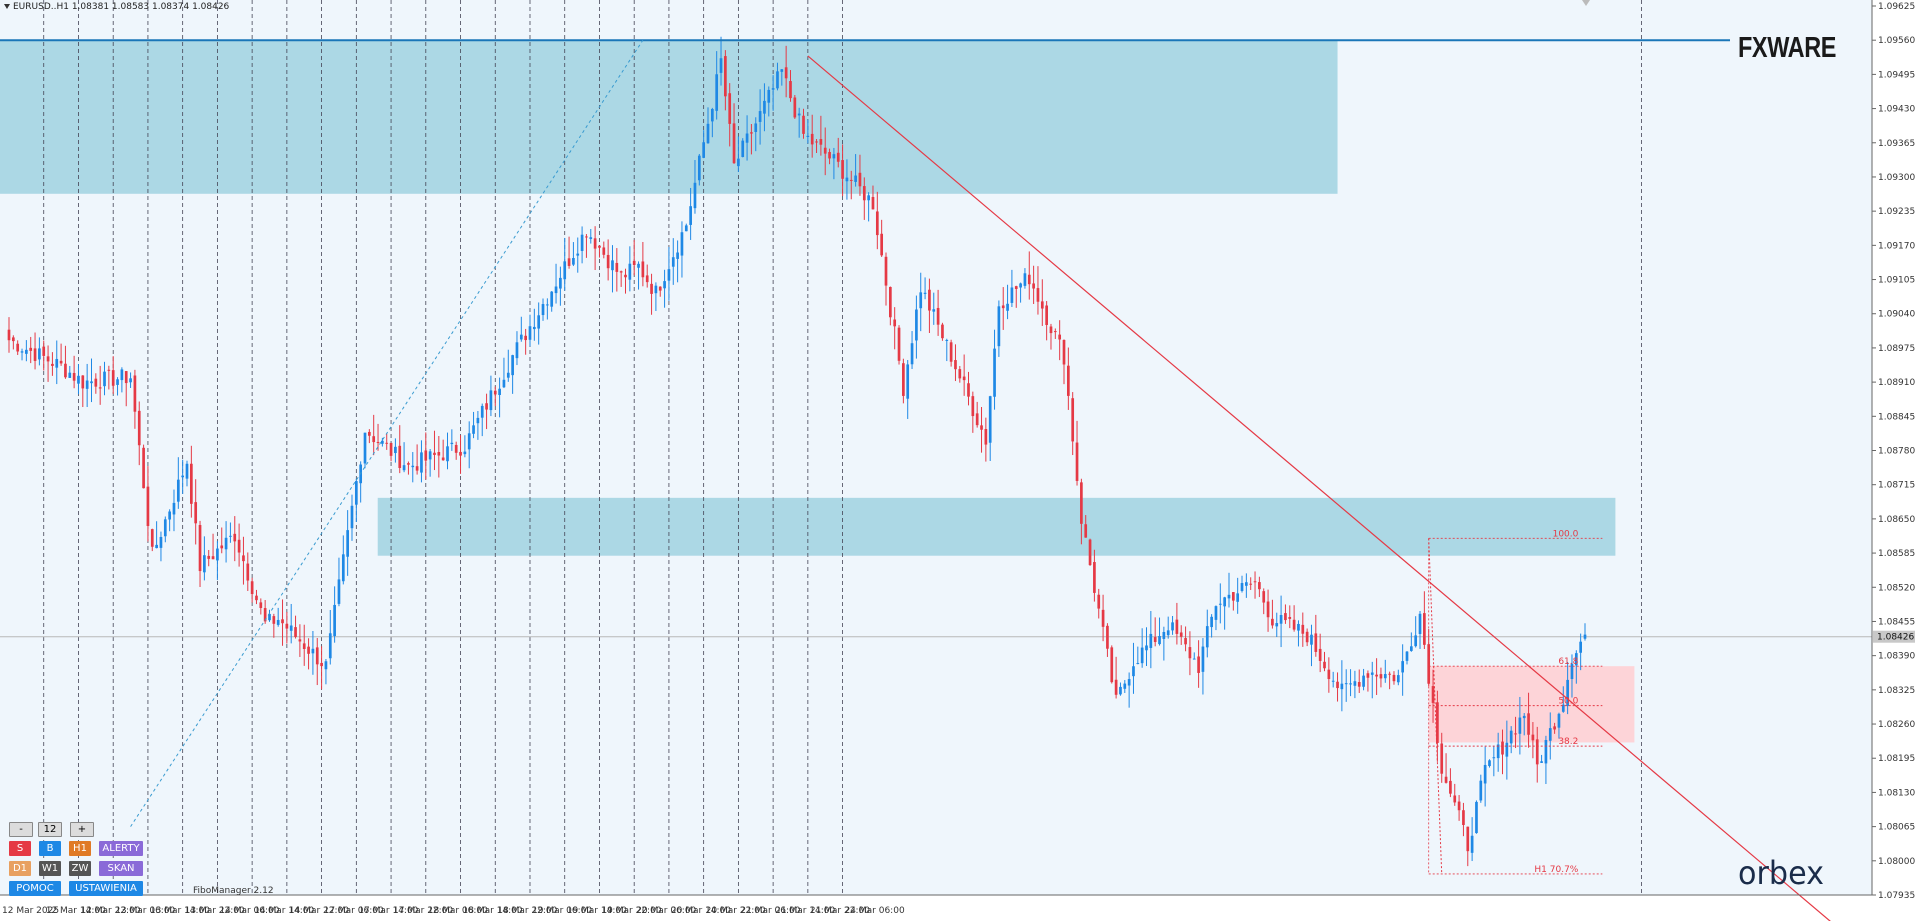  Describe the element at coordinates (121, 848) in the screenshot. I see `alerty-button: ALERTY` at that location.